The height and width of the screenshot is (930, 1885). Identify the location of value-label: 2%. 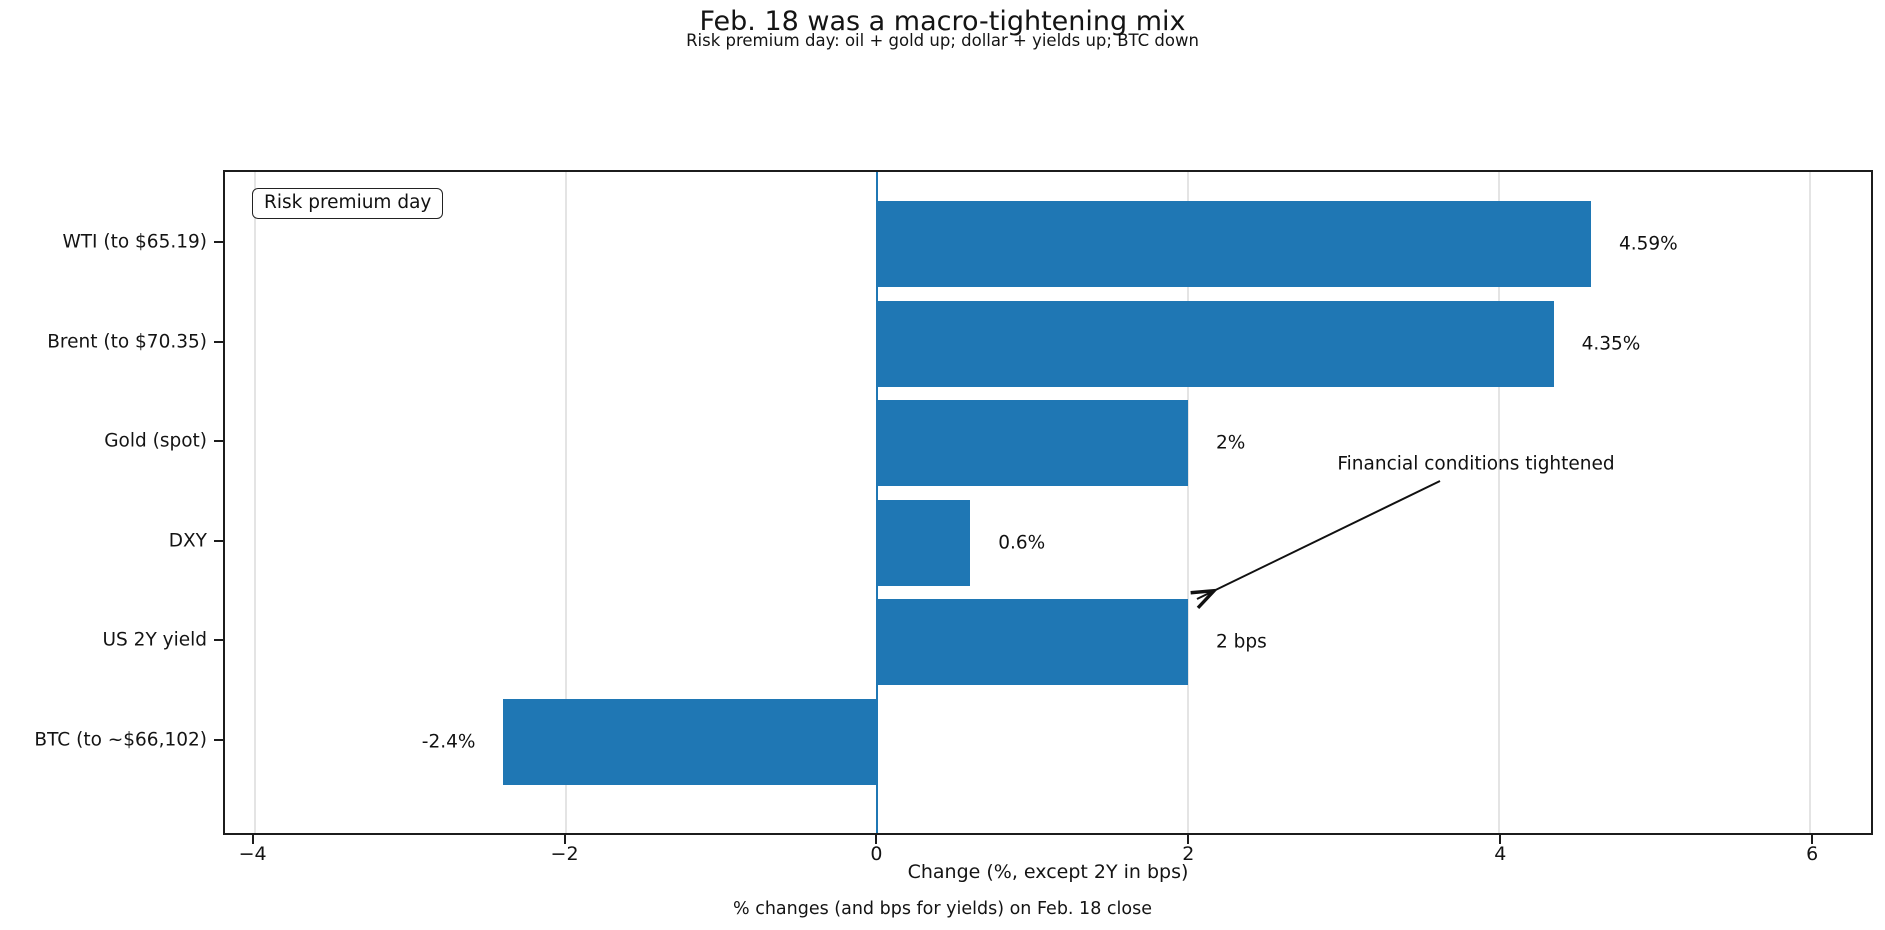
(1231, 443).